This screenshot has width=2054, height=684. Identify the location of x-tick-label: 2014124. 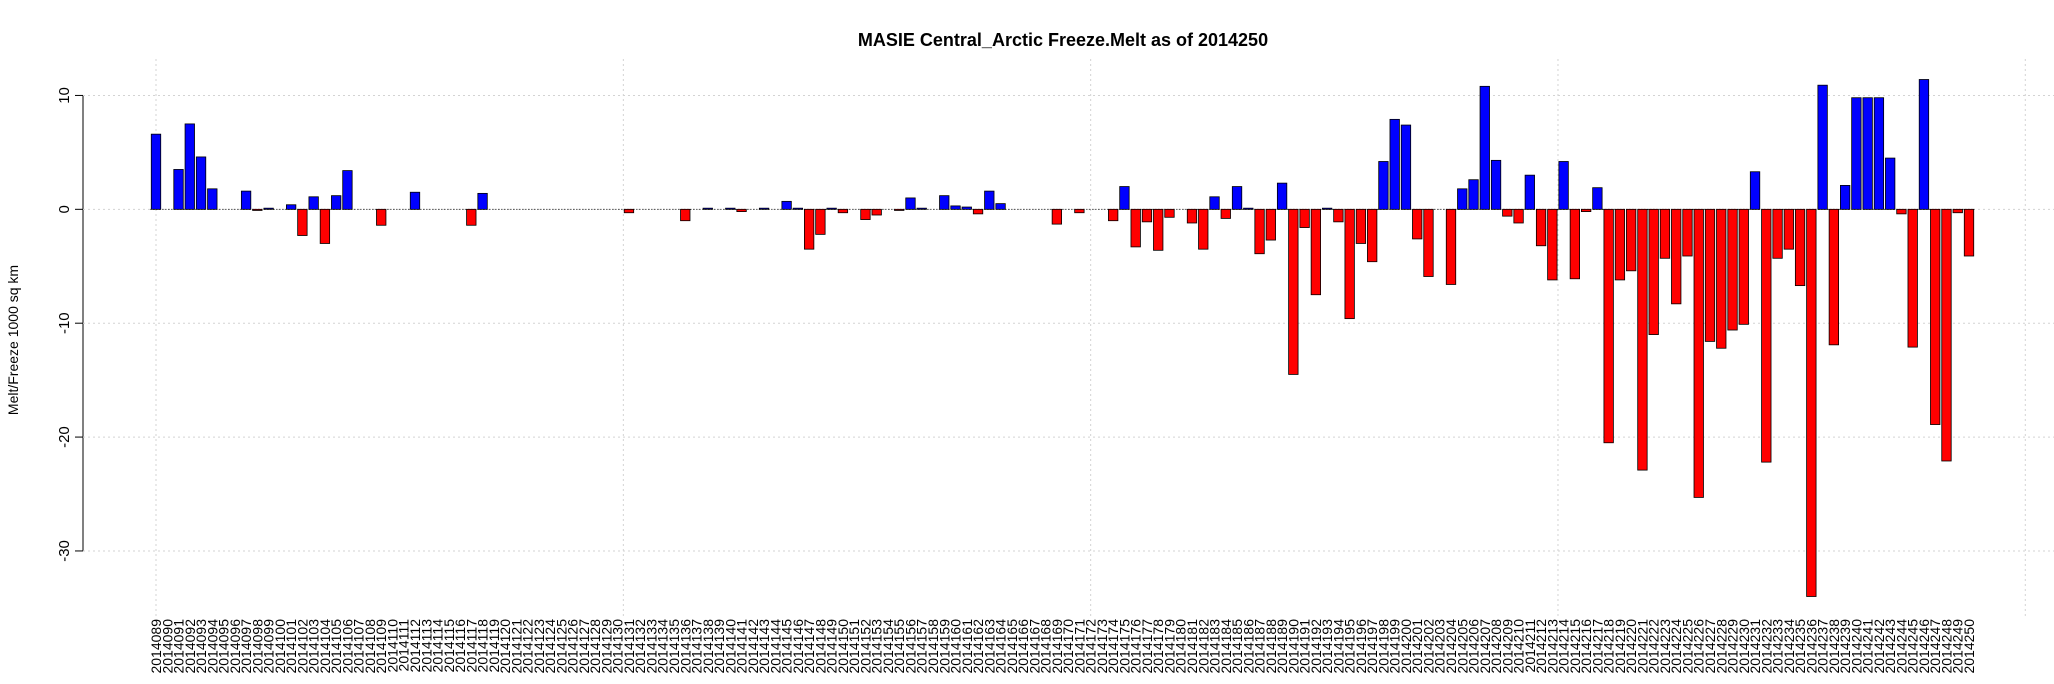
(550, 646).